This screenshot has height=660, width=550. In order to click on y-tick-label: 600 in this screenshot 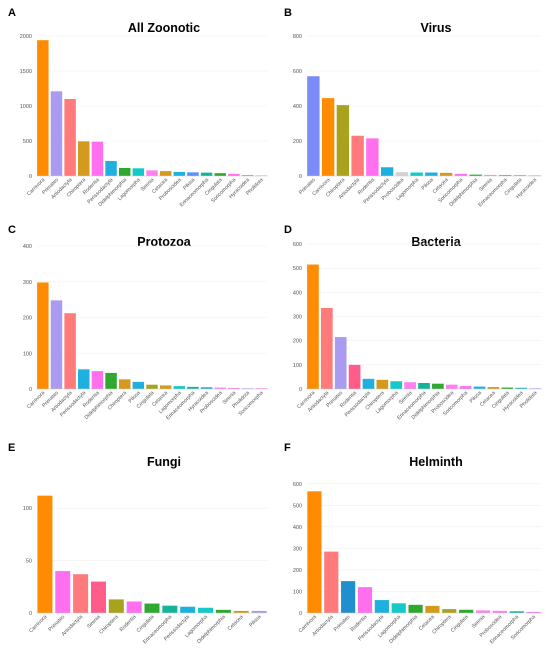, I will do `click(297, 72)`.